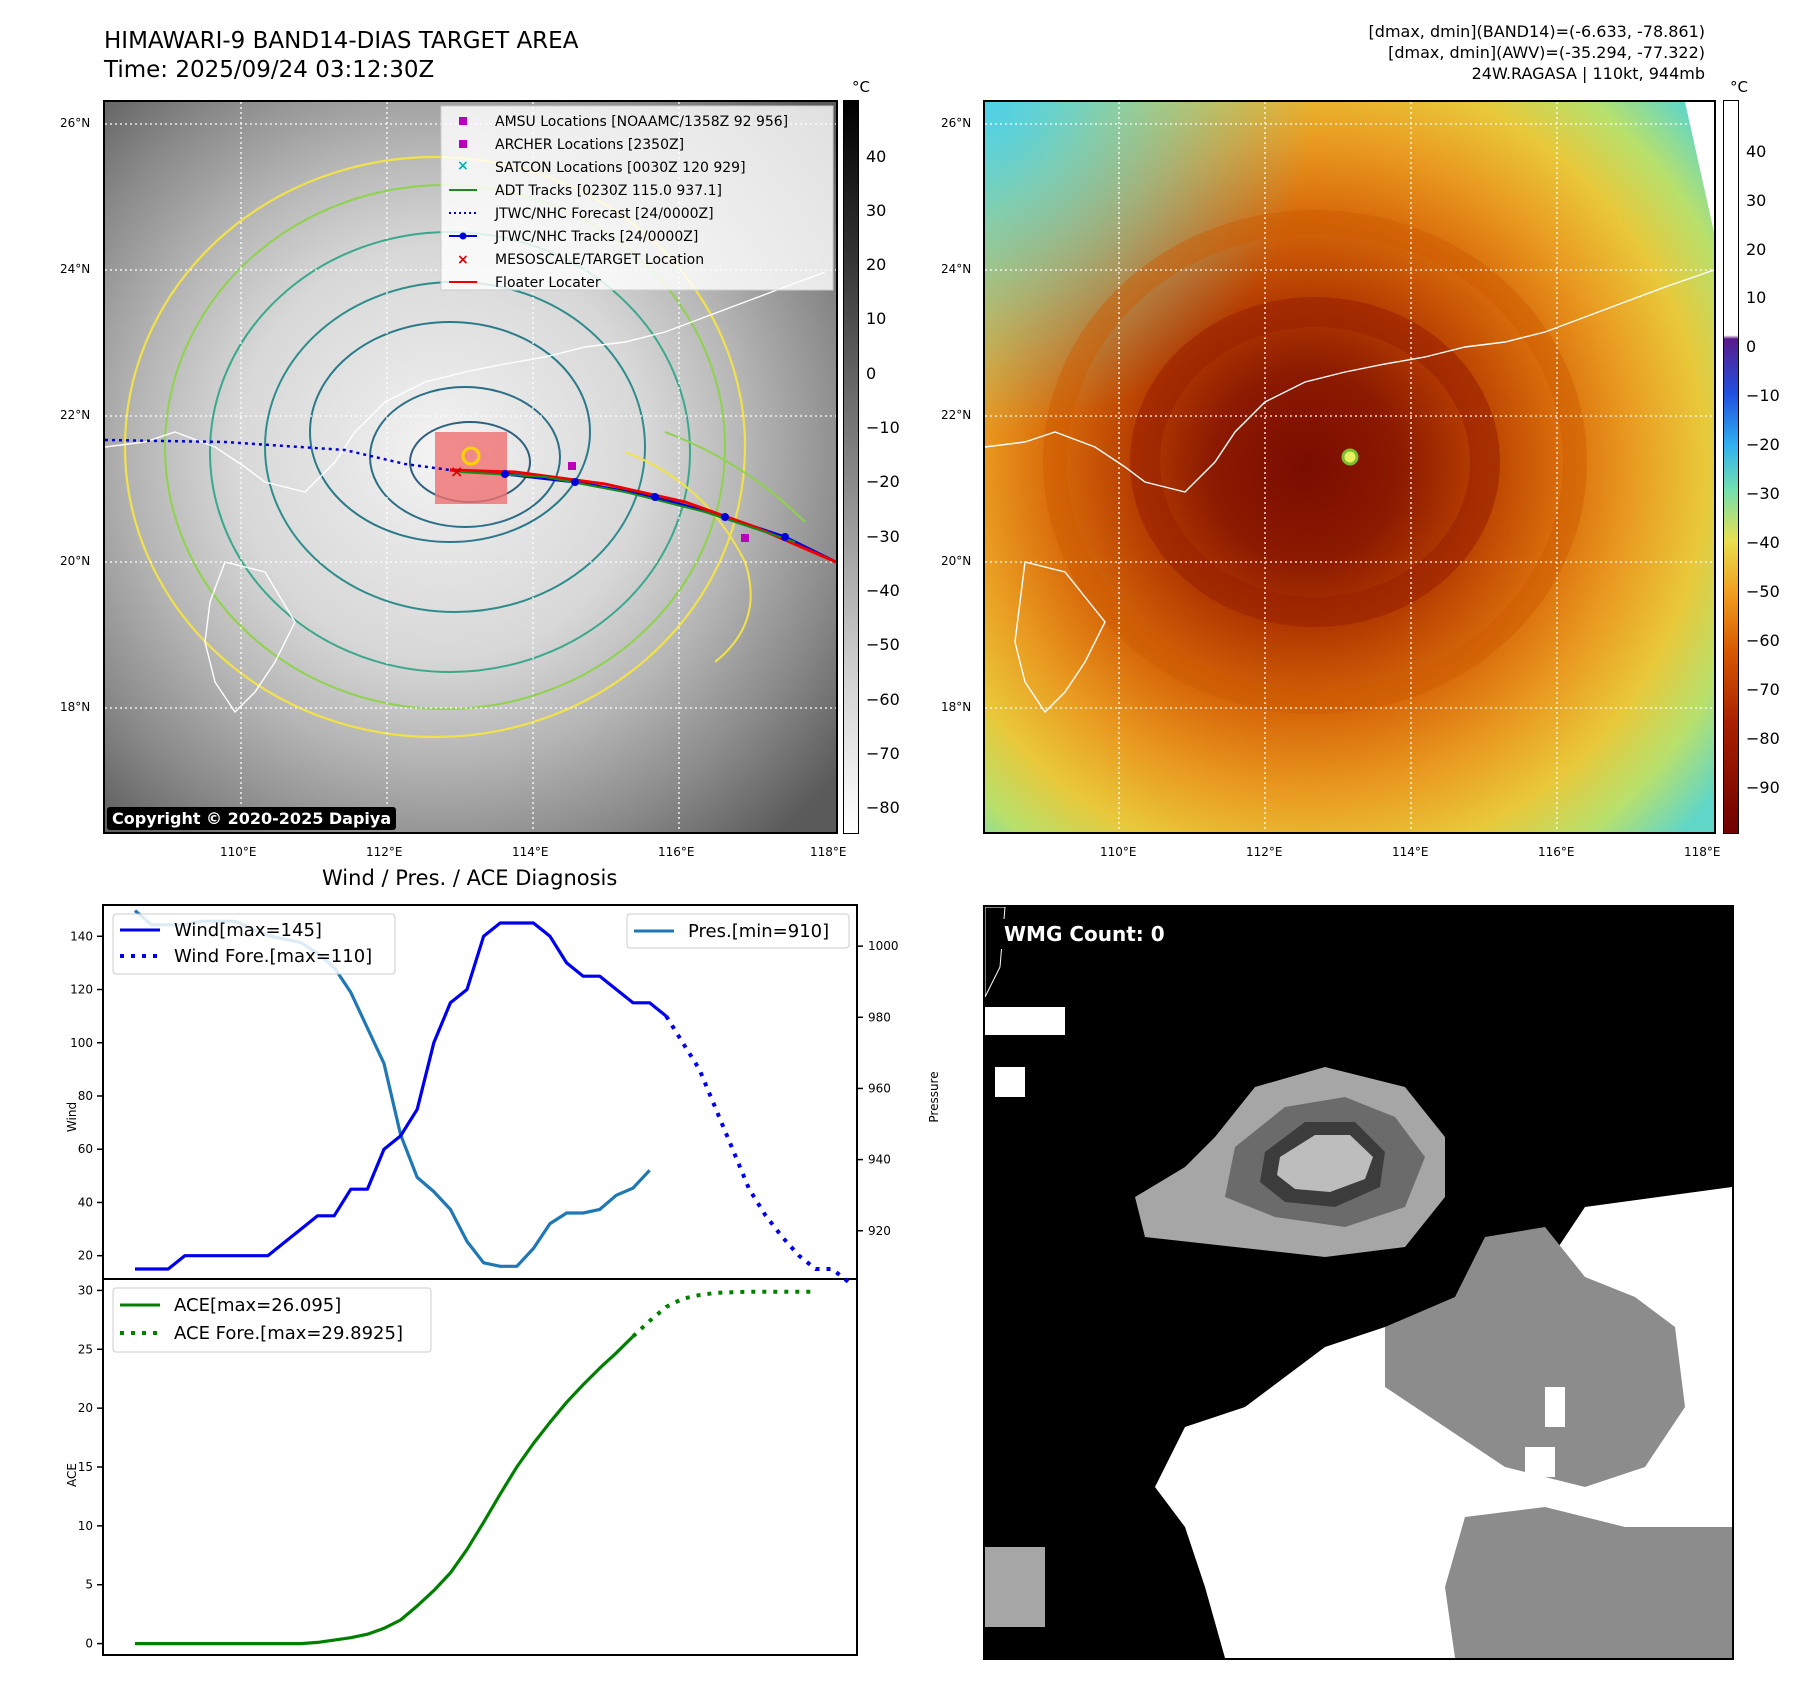 The width and height of the screenshot is (1797, 1690). I want to click on gray-cbar-tick: −50, so click(883, 644).